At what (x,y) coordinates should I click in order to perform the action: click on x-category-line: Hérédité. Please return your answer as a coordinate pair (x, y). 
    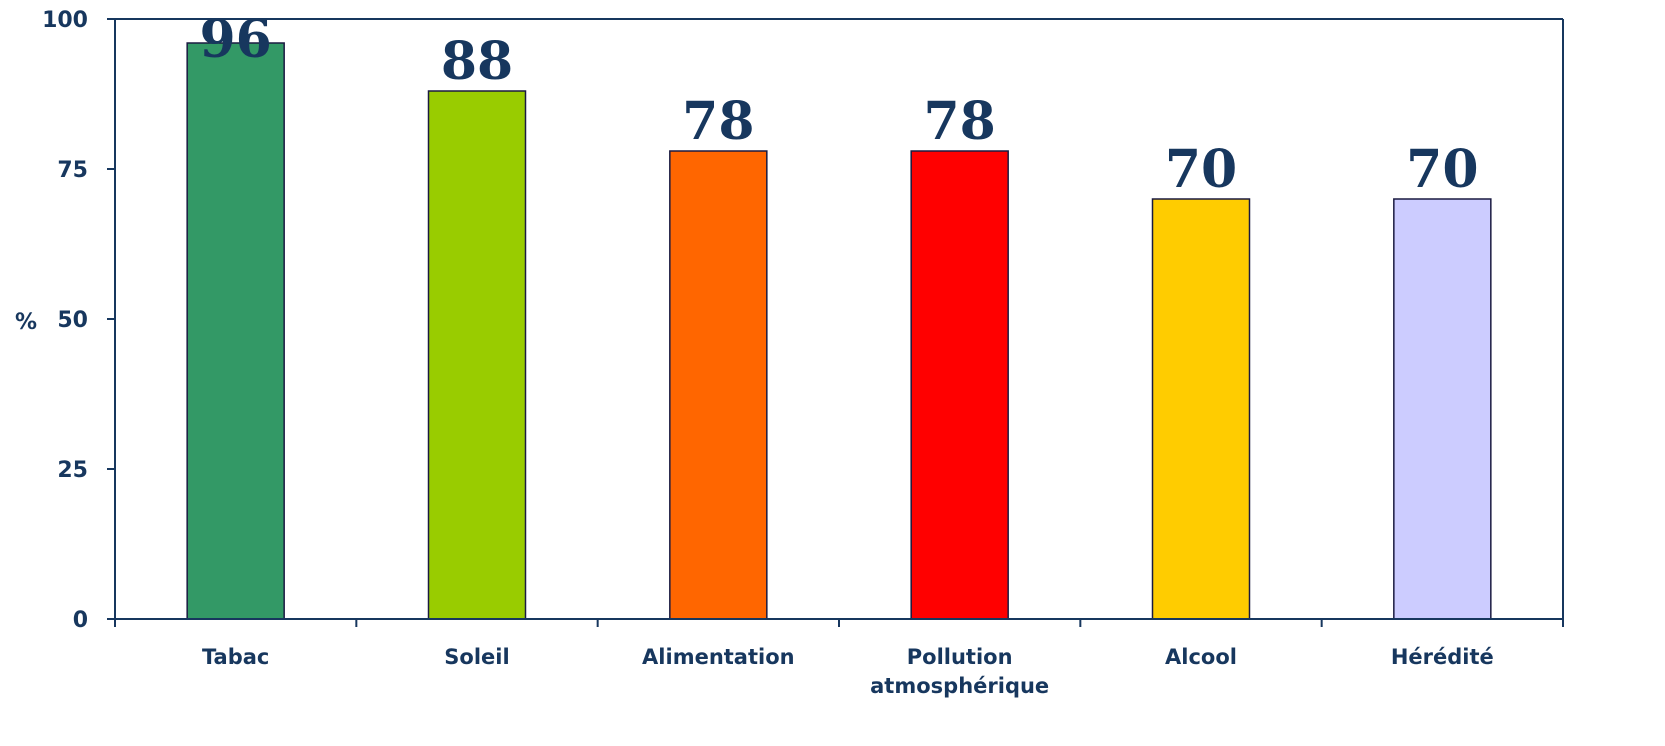
    Looking at the image, I should click on (1442, 657).